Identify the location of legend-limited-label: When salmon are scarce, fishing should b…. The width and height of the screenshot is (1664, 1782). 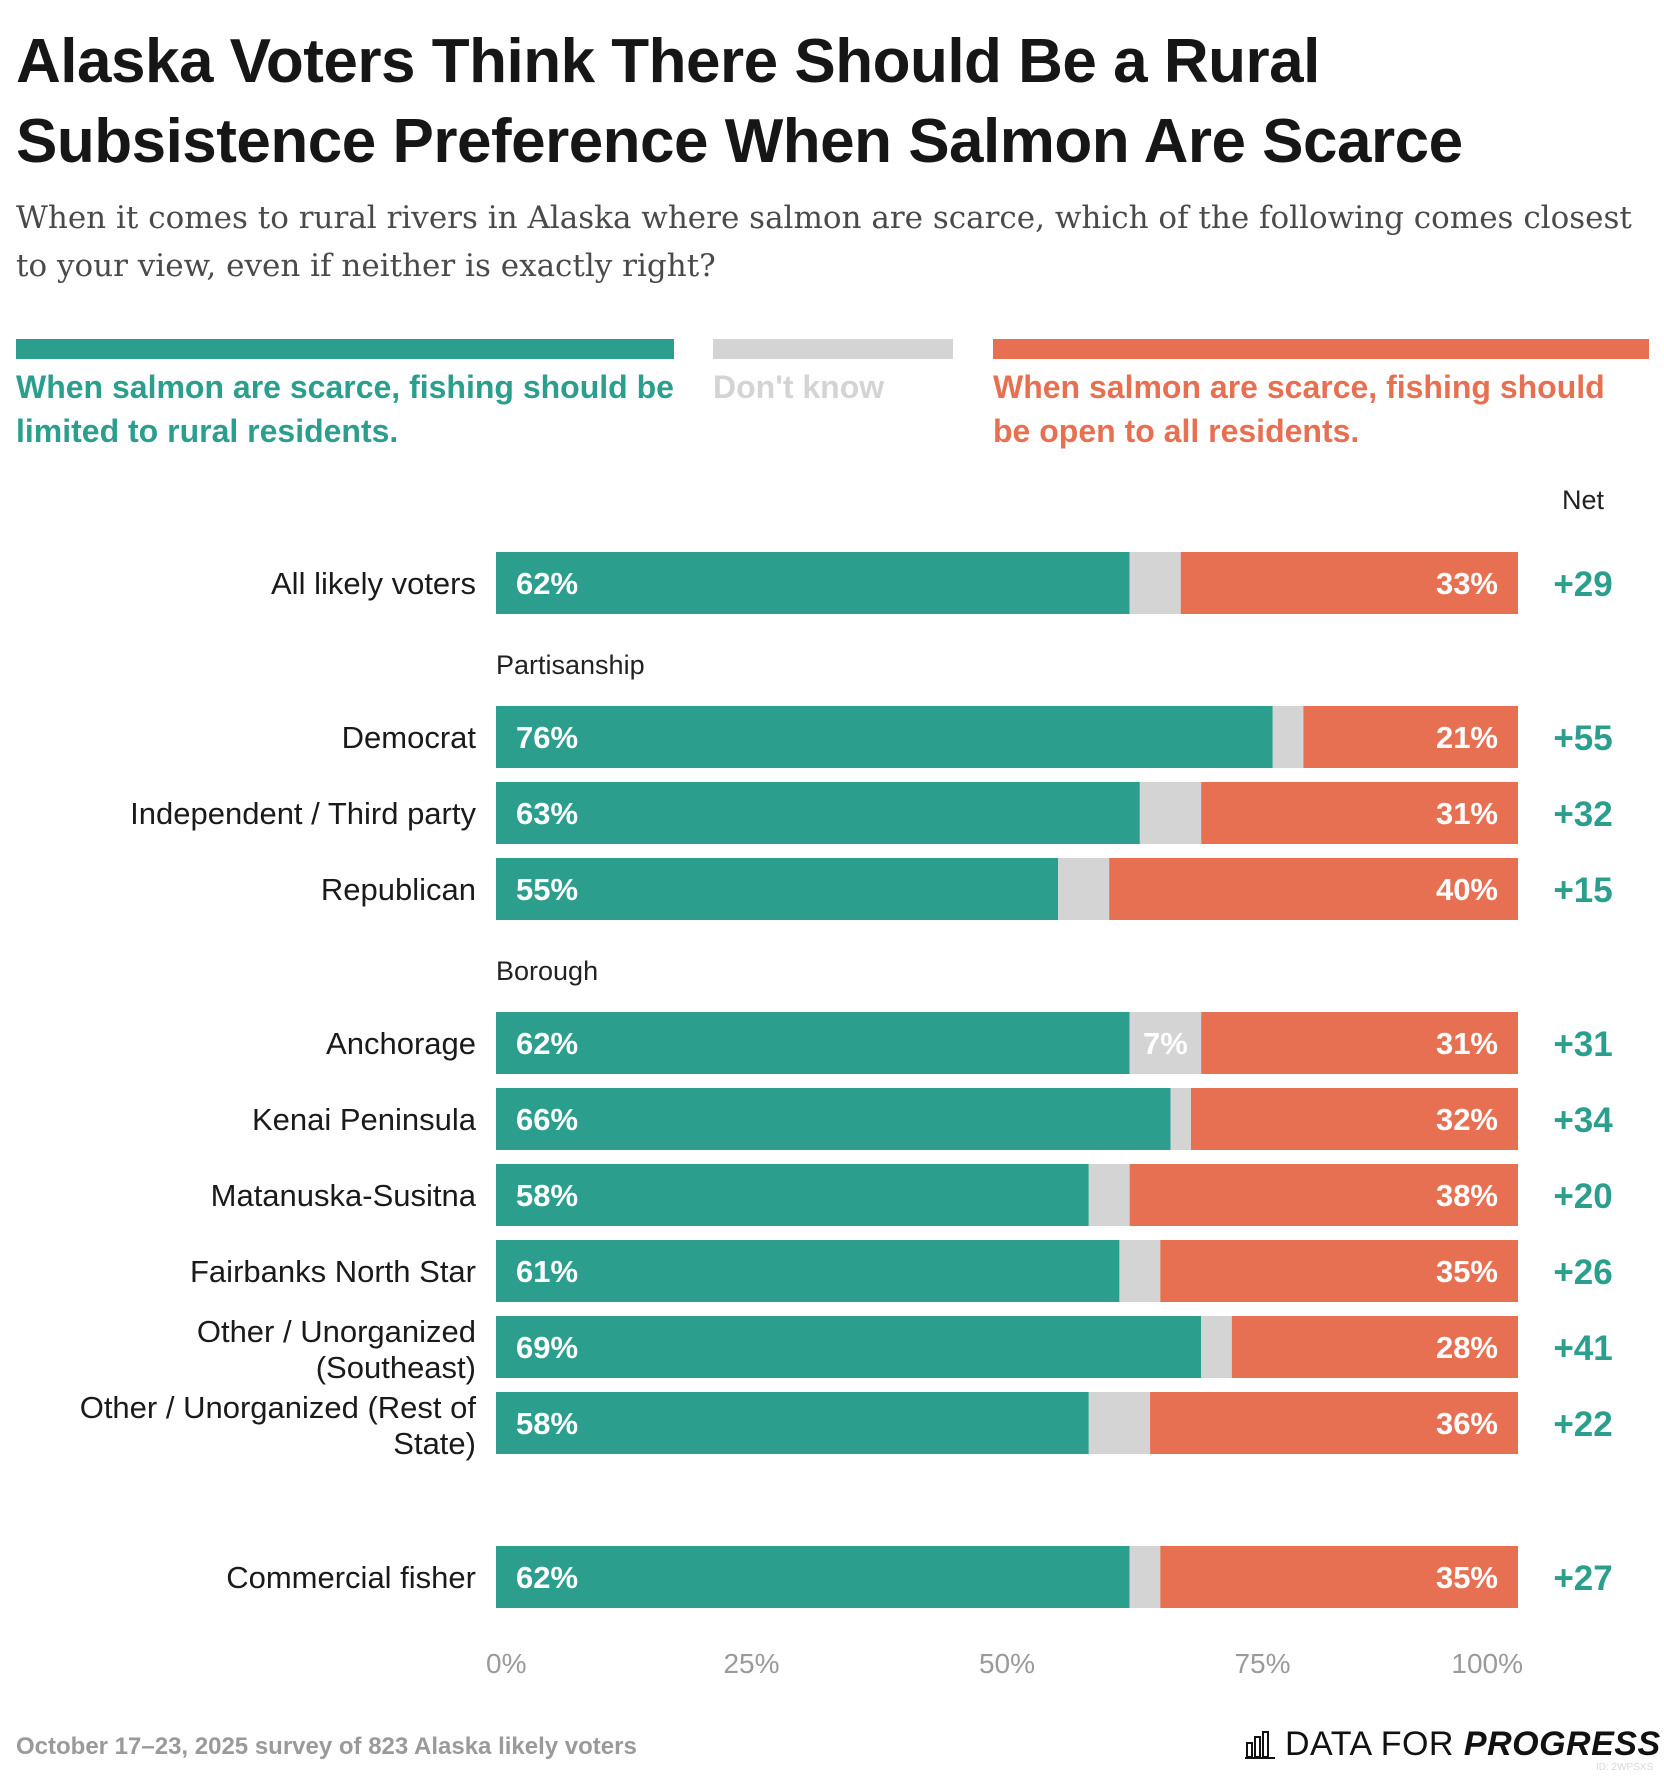
(345, 409).